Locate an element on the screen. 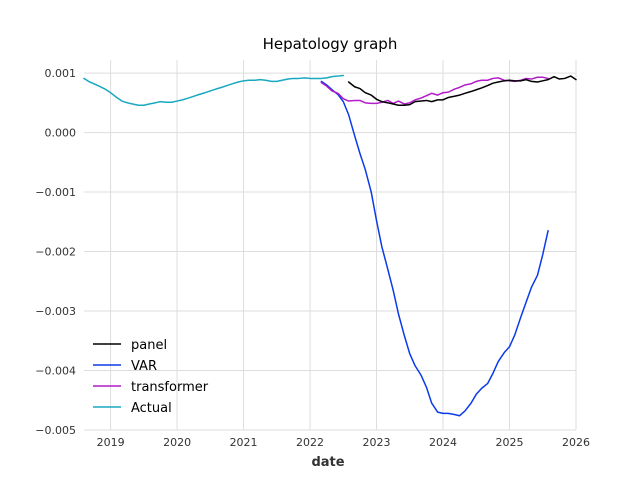  x-tick-label: 2019 is located at coordinates (111, 442).